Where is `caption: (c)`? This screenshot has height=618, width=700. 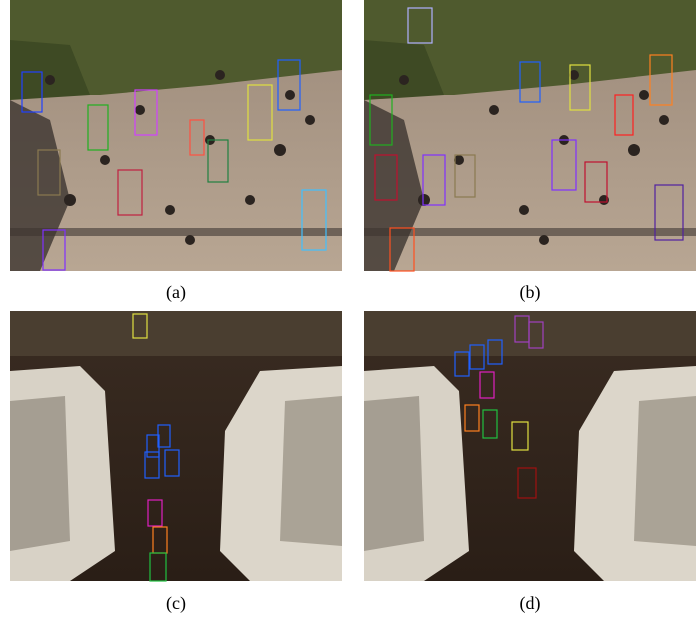
caption: (c) is located at coordinates (176, 603).